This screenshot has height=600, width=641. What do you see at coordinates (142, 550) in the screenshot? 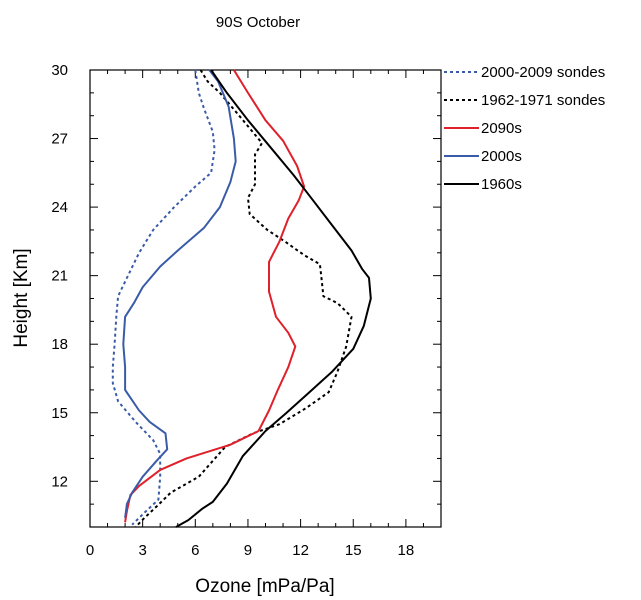
I see `x-tick-label: 3` at bounding box center [142, 550].